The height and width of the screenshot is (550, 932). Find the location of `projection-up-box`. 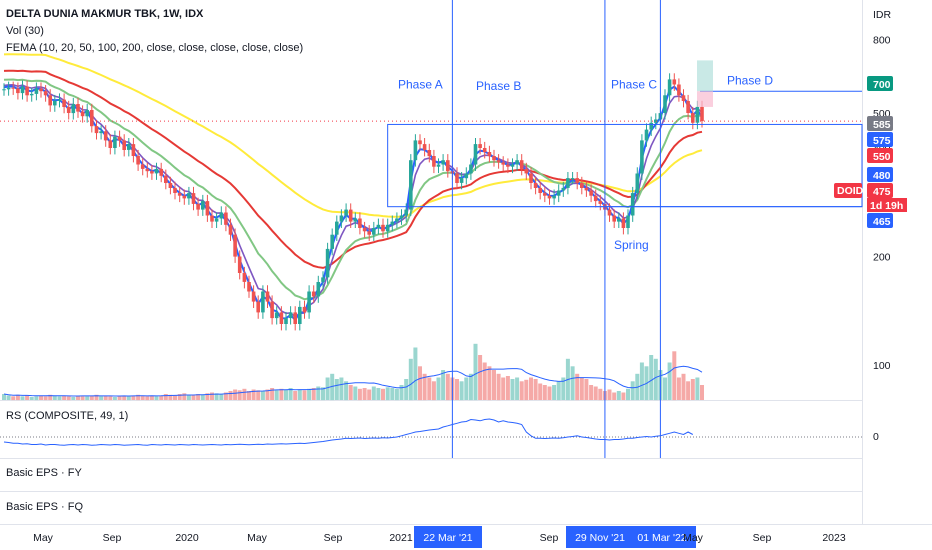

projection-up-box is located at coordinates (705, 76).